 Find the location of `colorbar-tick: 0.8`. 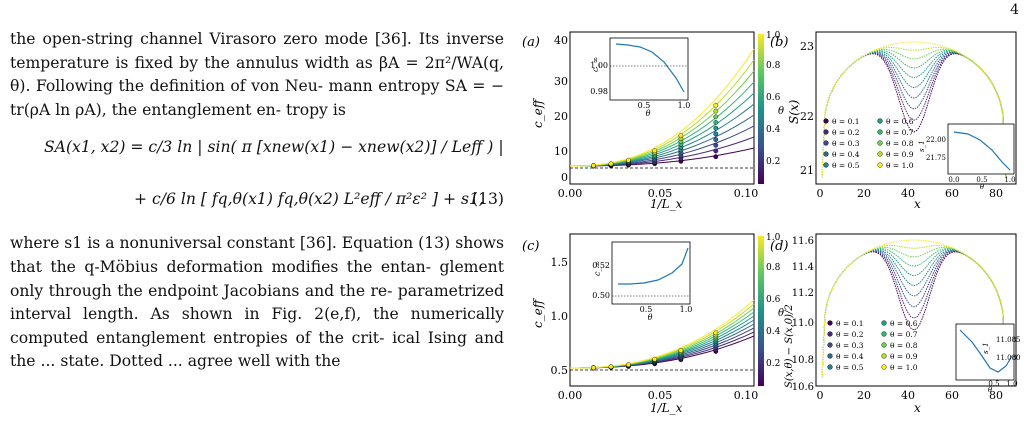

colorbar-tick: 0.8 is located at coordinates (773, 268).